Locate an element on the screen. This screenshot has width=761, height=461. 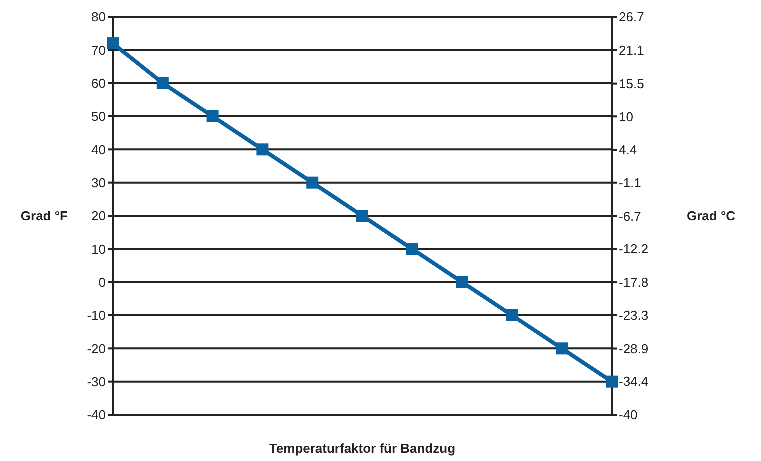
y-tick-label: -10 is located at coordinates (96, 316).